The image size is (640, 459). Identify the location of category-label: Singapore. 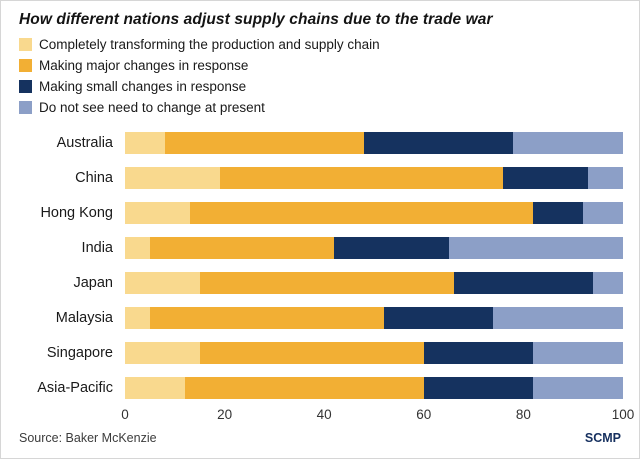
(79, 352).